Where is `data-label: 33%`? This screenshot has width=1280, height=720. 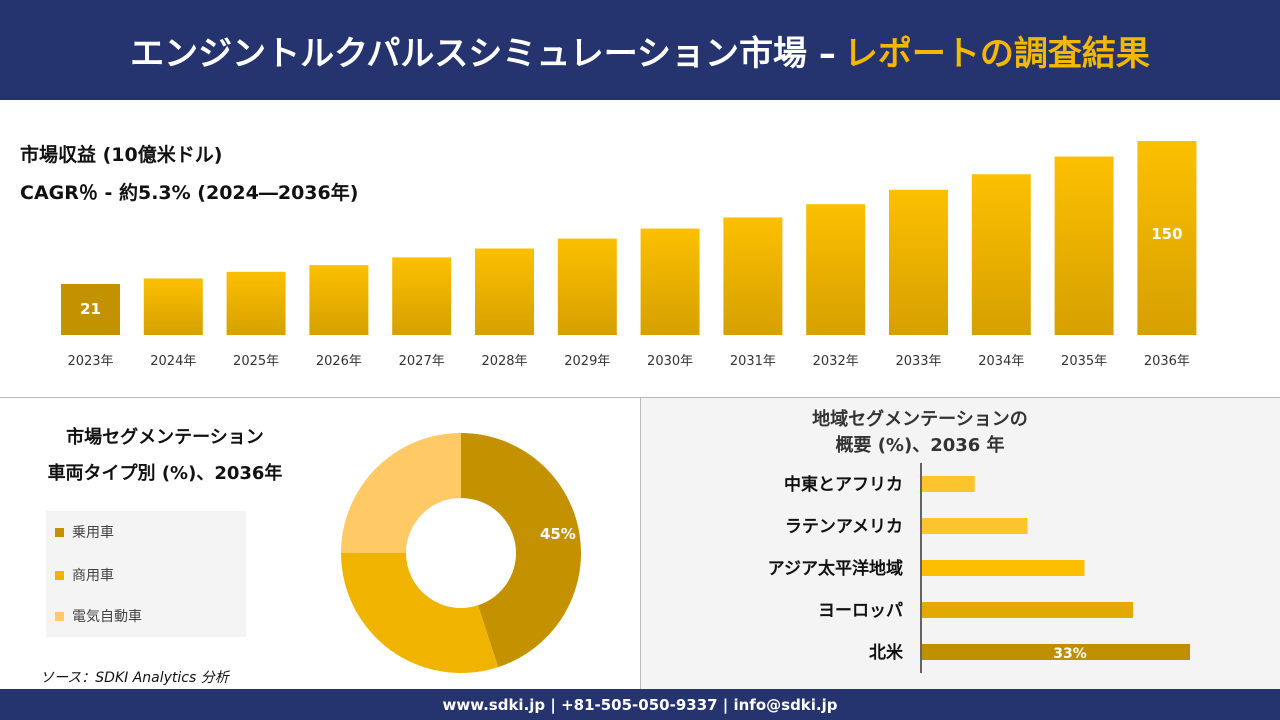 data-label: 33% is located at coordinates (1070, 654).